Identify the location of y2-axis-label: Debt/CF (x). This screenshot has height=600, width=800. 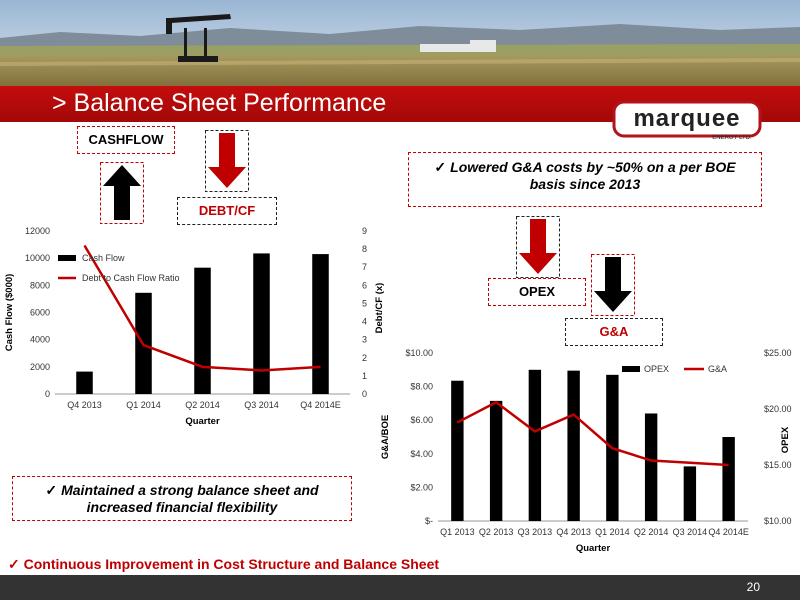
(379, 308).